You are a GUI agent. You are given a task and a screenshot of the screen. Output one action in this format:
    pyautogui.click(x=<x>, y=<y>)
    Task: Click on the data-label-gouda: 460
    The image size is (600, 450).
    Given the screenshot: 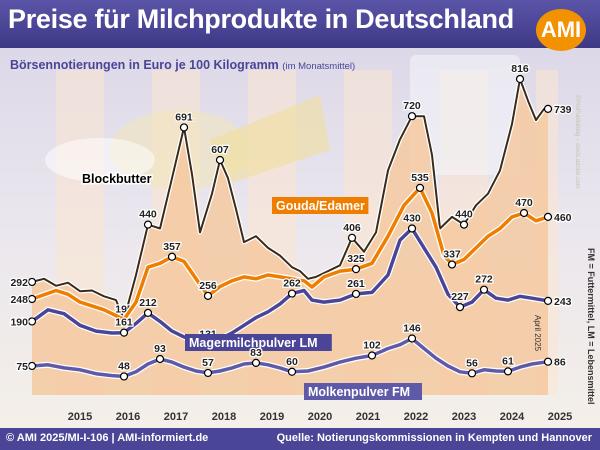 What is the action you would take?
    pyautogui.click(x=563, y=218)
    